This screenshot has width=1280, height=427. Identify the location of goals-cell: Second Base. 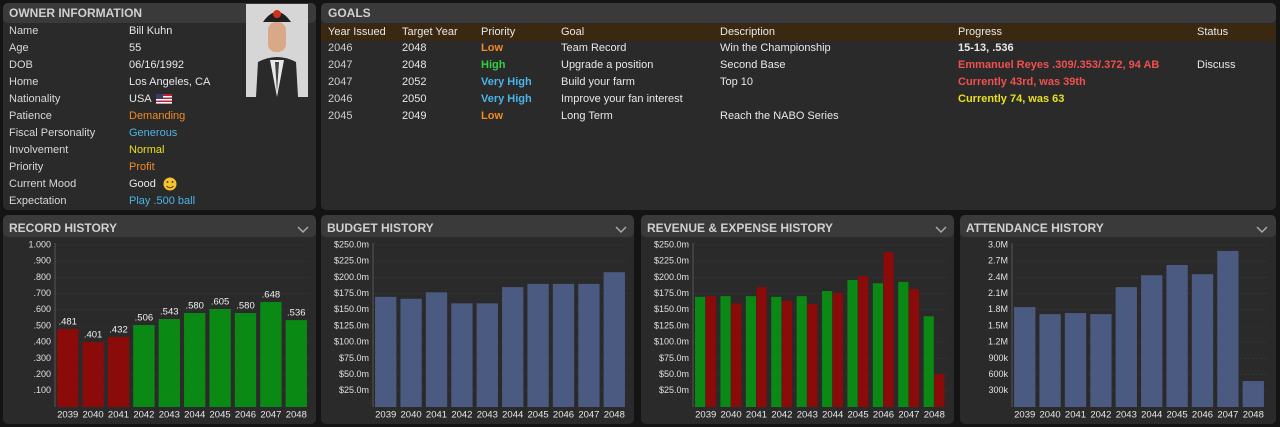
(752, 65).